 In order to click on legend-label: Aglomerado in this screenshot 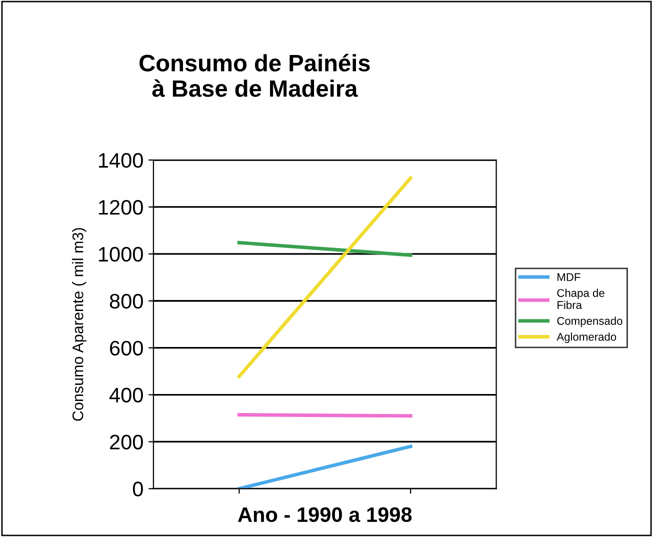, I will do `click(586, 337)`.